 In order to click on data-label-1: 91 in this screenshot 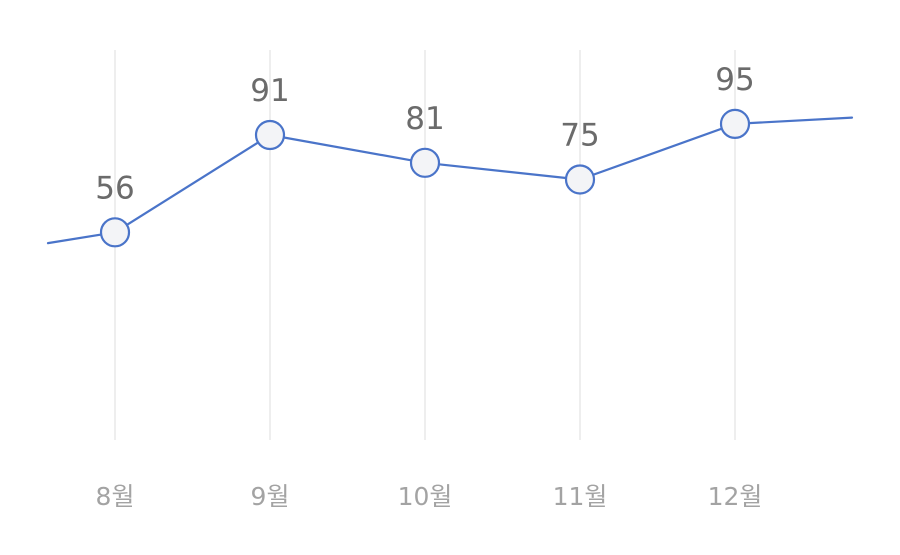, I will do `click(269, 91)`.